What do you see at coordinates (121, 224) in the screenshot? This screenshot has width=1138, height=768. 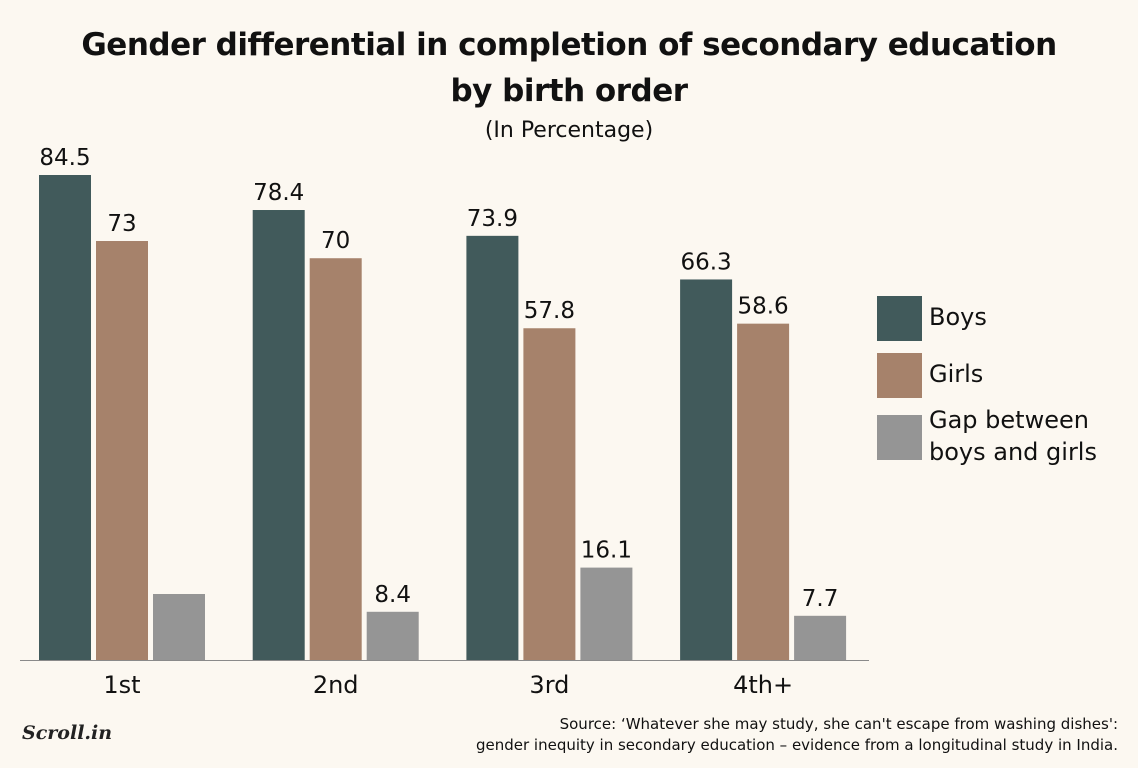 I see `data-label-girls-1: 73` at bounding box center [121, 224].